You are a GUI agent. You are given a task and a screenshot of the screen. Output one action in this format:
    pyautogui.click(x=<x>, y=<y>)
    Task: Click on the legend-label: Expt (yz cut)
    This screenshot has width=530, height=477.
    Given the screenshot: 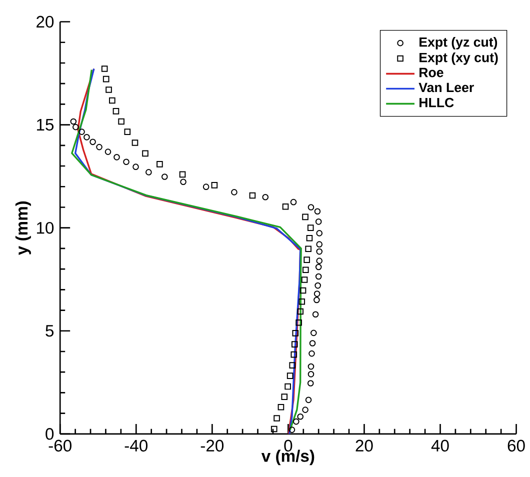 What is the action you would take?
    pyautogui.click(x=459, y=43)
    